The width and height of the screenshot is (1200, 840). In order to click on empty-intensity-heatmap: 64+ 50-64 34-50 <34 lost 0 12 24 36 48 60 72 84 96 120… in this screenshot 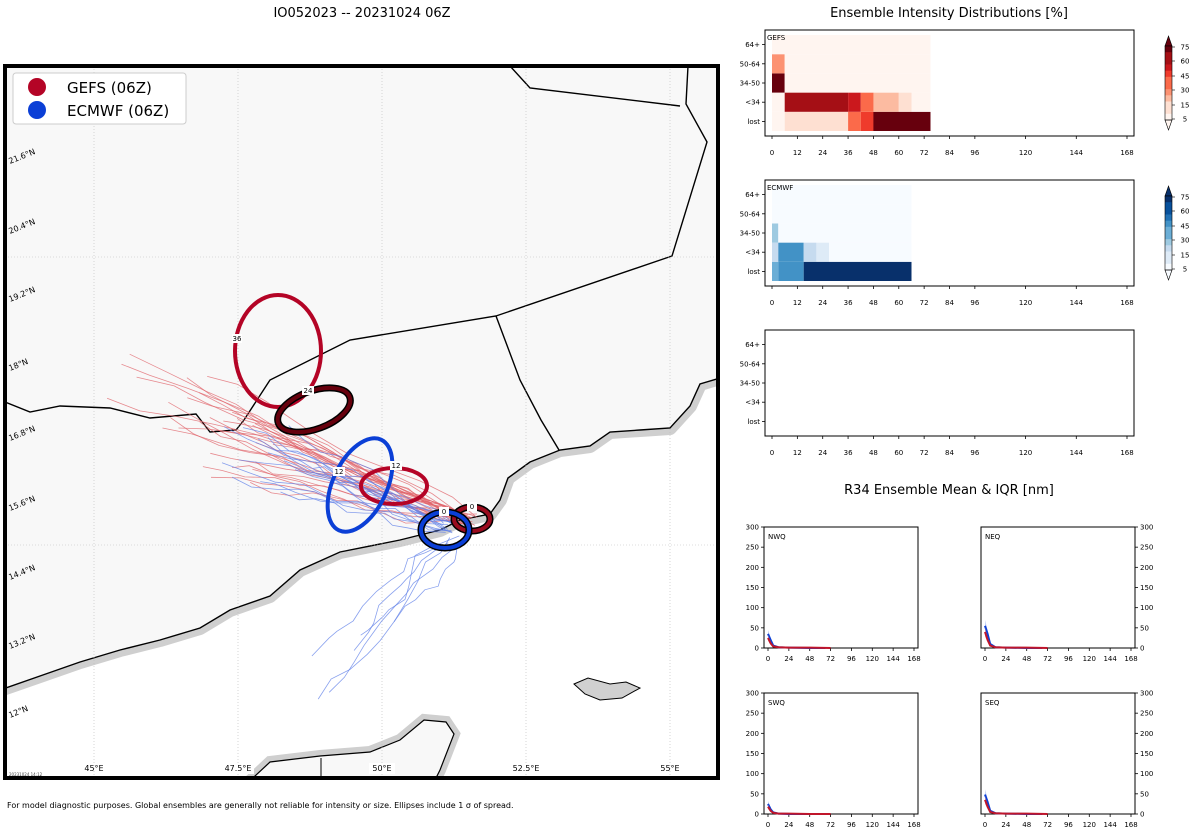, I will do `click(937, 393)`.